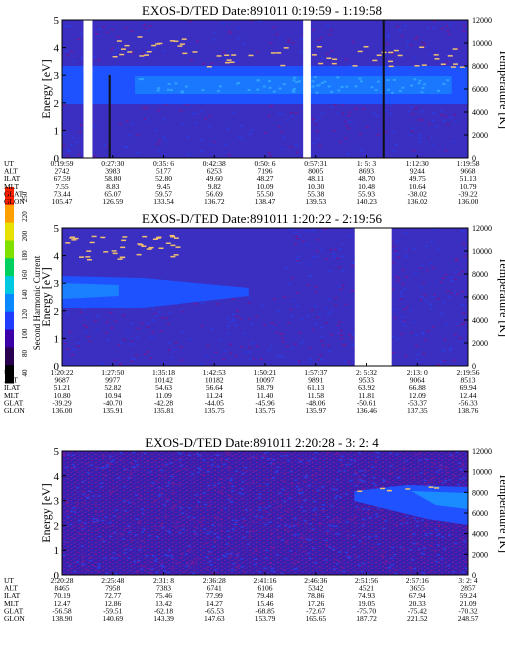 The height and width of the screenshot is (649, 505). I want to click on info-cell: 21.09, so click(468, 603).